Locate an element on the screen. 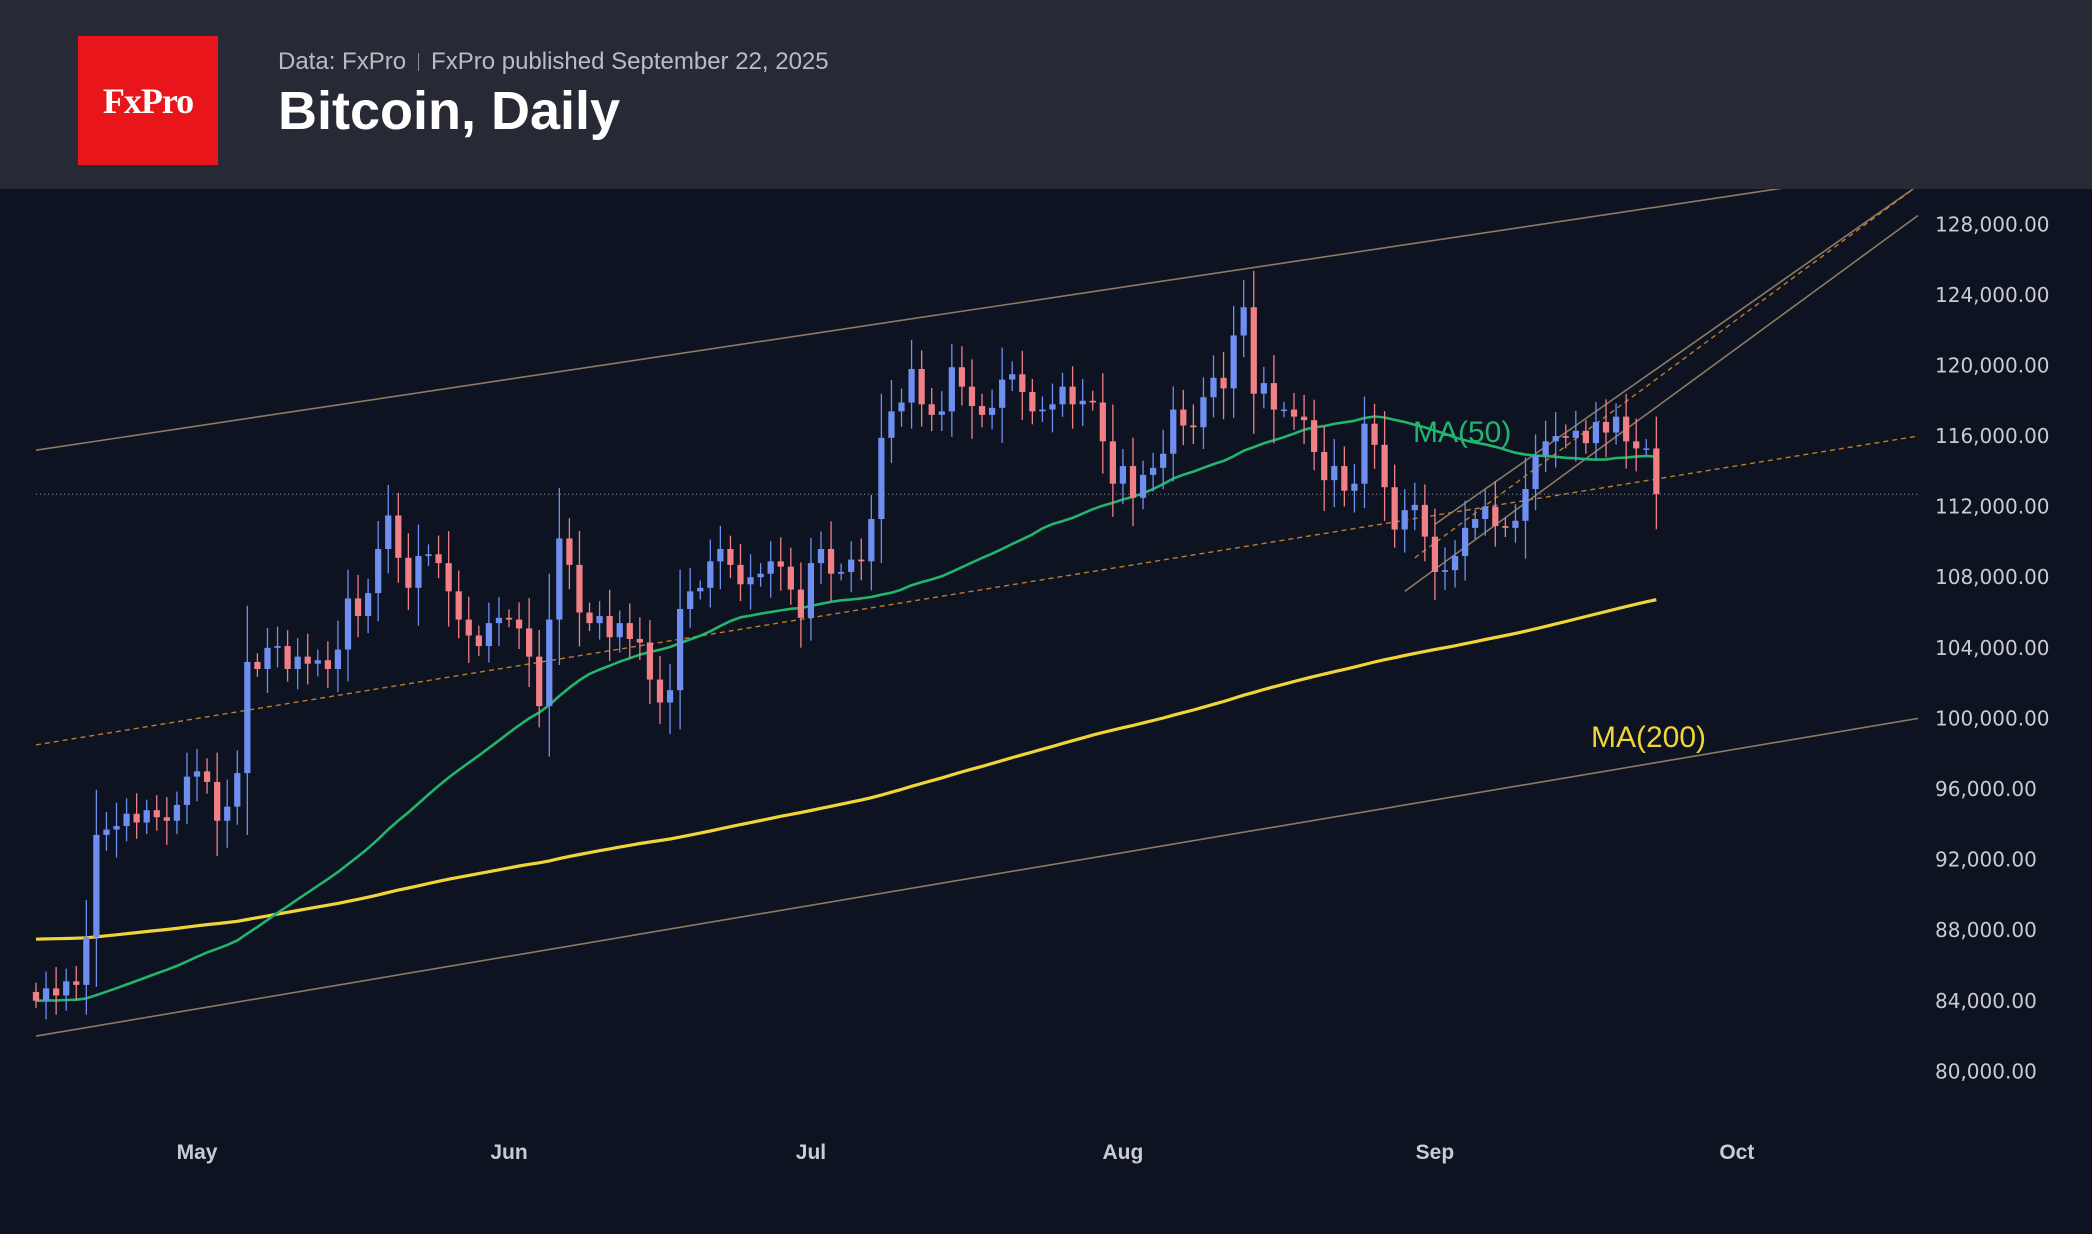  y-tick-label: 84,000.00 is located at coordinates (1986, 1001).